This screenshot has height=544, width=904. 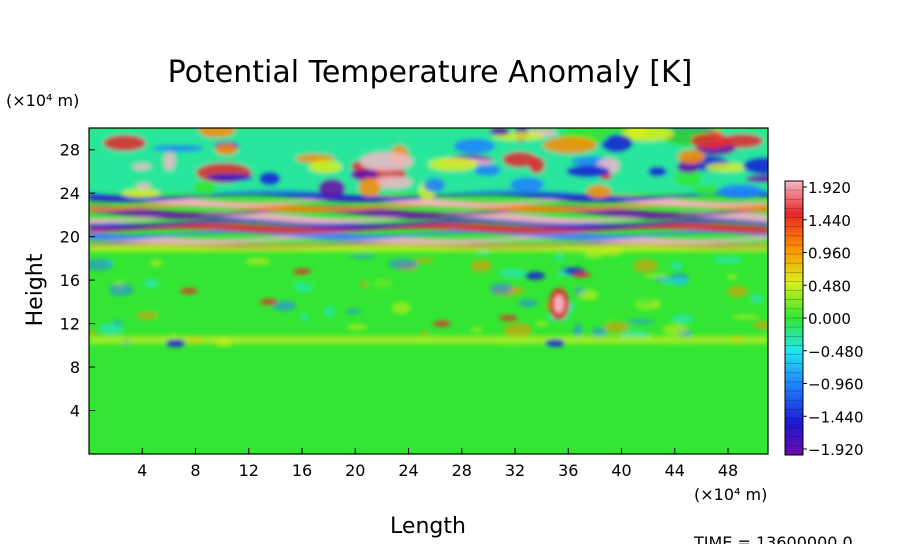 I want to click on colorbar-label: 0.000, so click(x=829, y=319).